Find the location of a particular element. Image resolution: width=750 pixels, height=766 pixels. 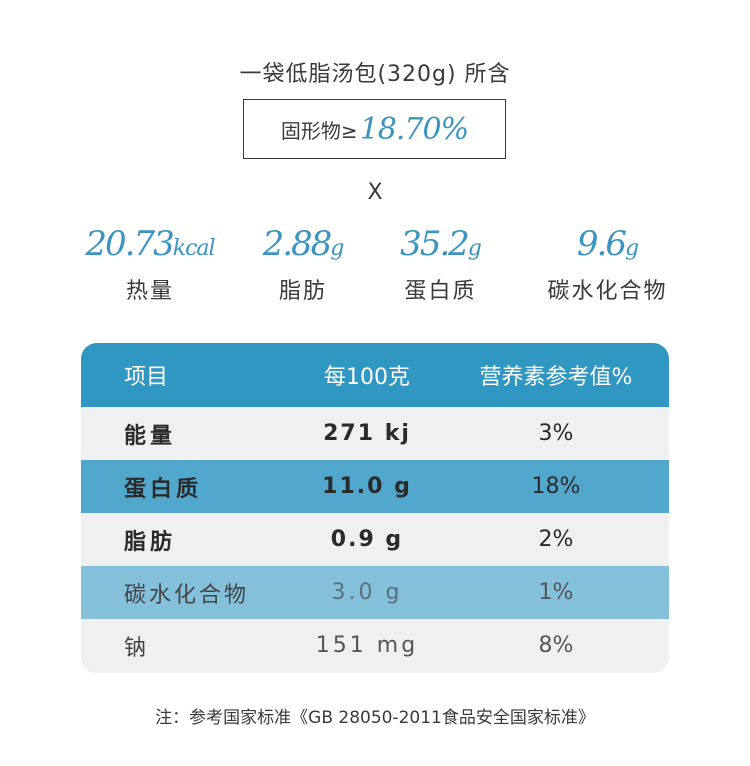

package-headline: 一袋低脂汤包(320g) 所含 is located at coordinates (375, 74).